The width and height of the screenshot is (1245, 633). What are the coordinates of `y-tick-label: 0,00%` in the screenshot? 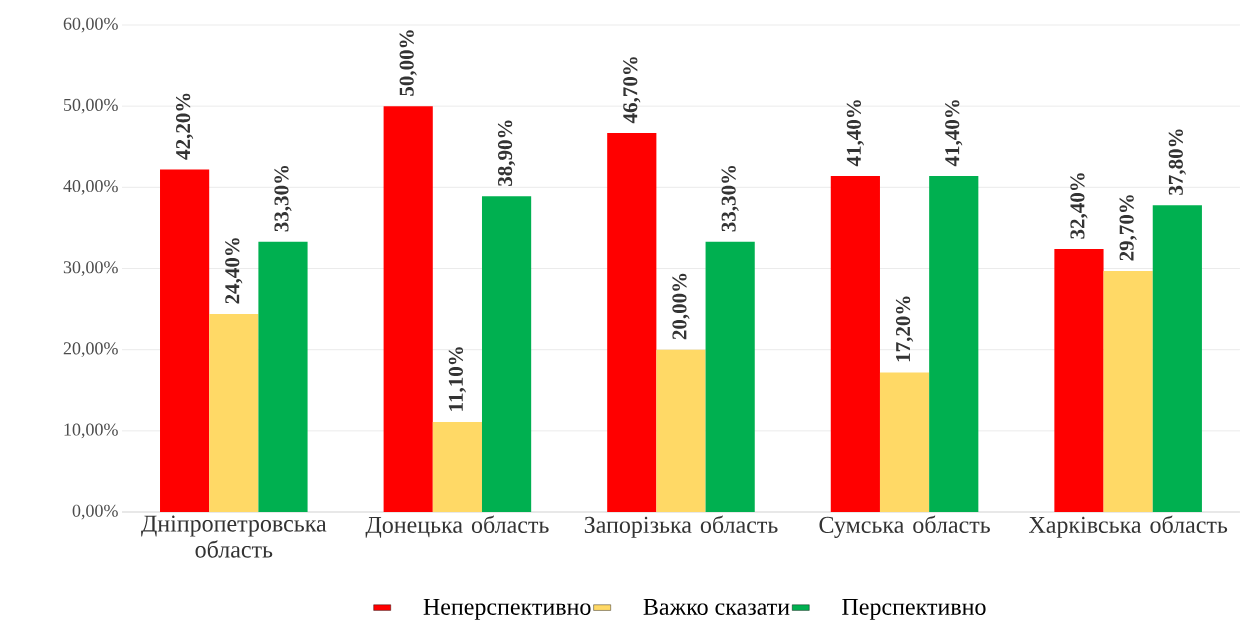 It's located at (95, 512).